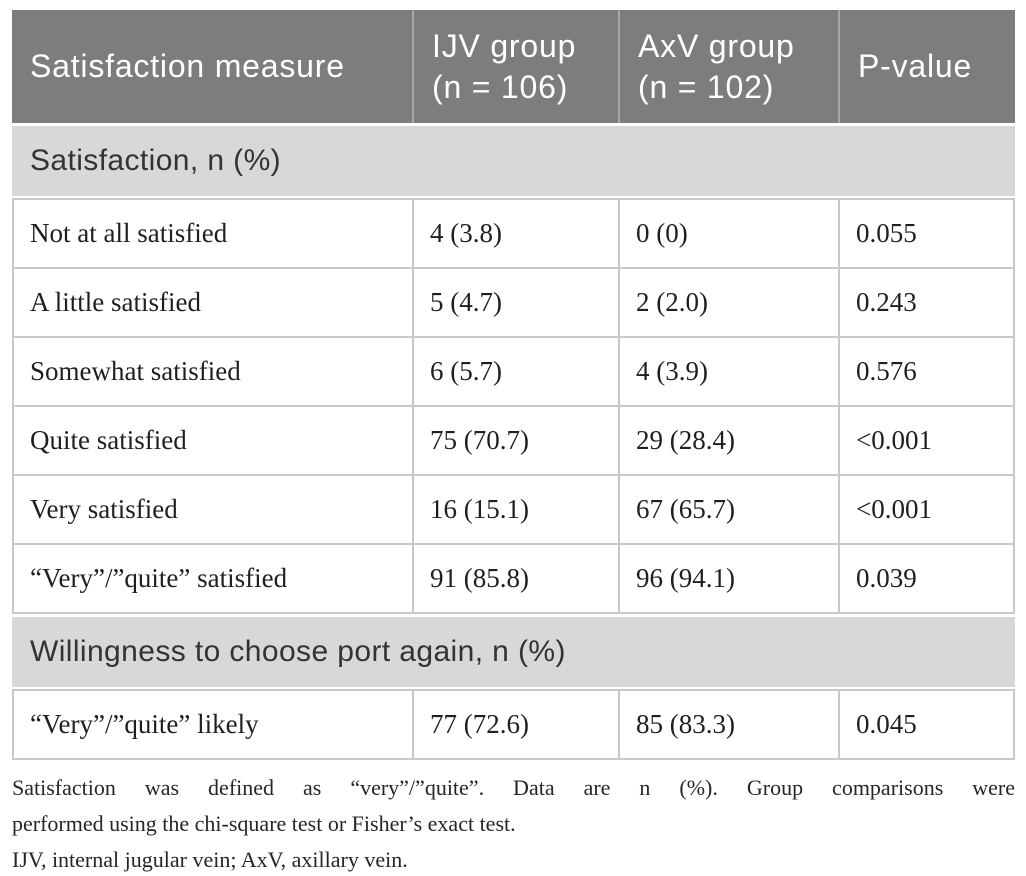 This screenshot has width=1026, height=876. Describe the element at coordinates (728, 302) in the screenshot. I see `axv-value-cell: 2 (2.0)` at that location.